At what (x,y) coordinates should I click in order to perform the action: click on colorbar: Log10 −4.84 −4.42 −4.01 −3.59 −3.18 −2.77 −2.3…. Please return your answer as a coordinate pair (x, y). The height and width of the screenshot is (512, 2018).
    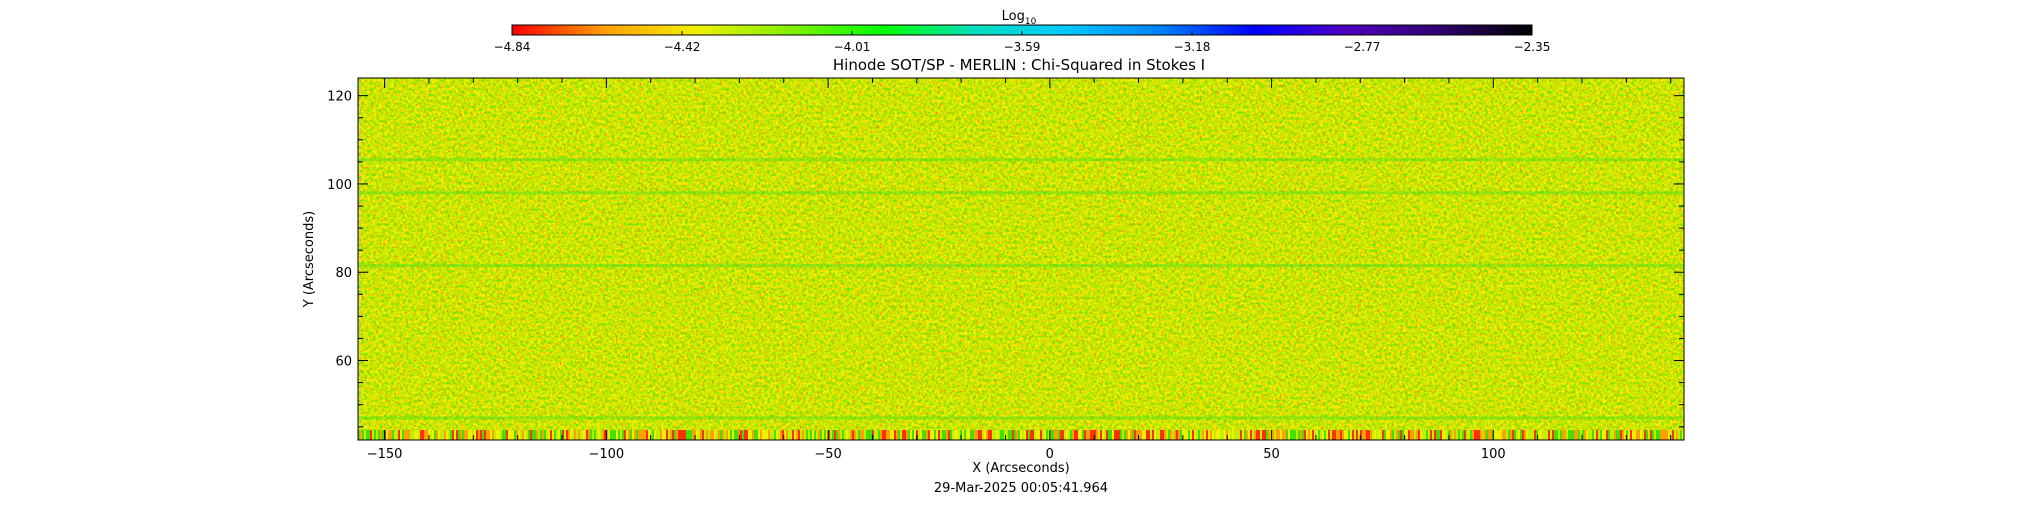
    Looking at the image, I should click on (1022, 31).